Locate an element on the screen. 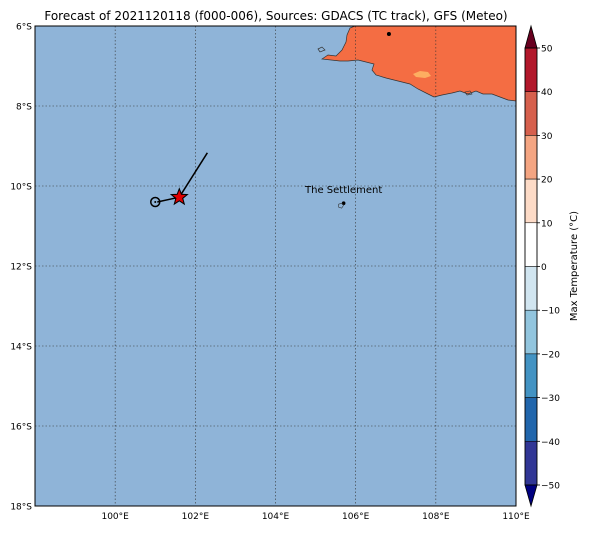  latitude-tick-label: 14°S is located at coordinates (21, 348).